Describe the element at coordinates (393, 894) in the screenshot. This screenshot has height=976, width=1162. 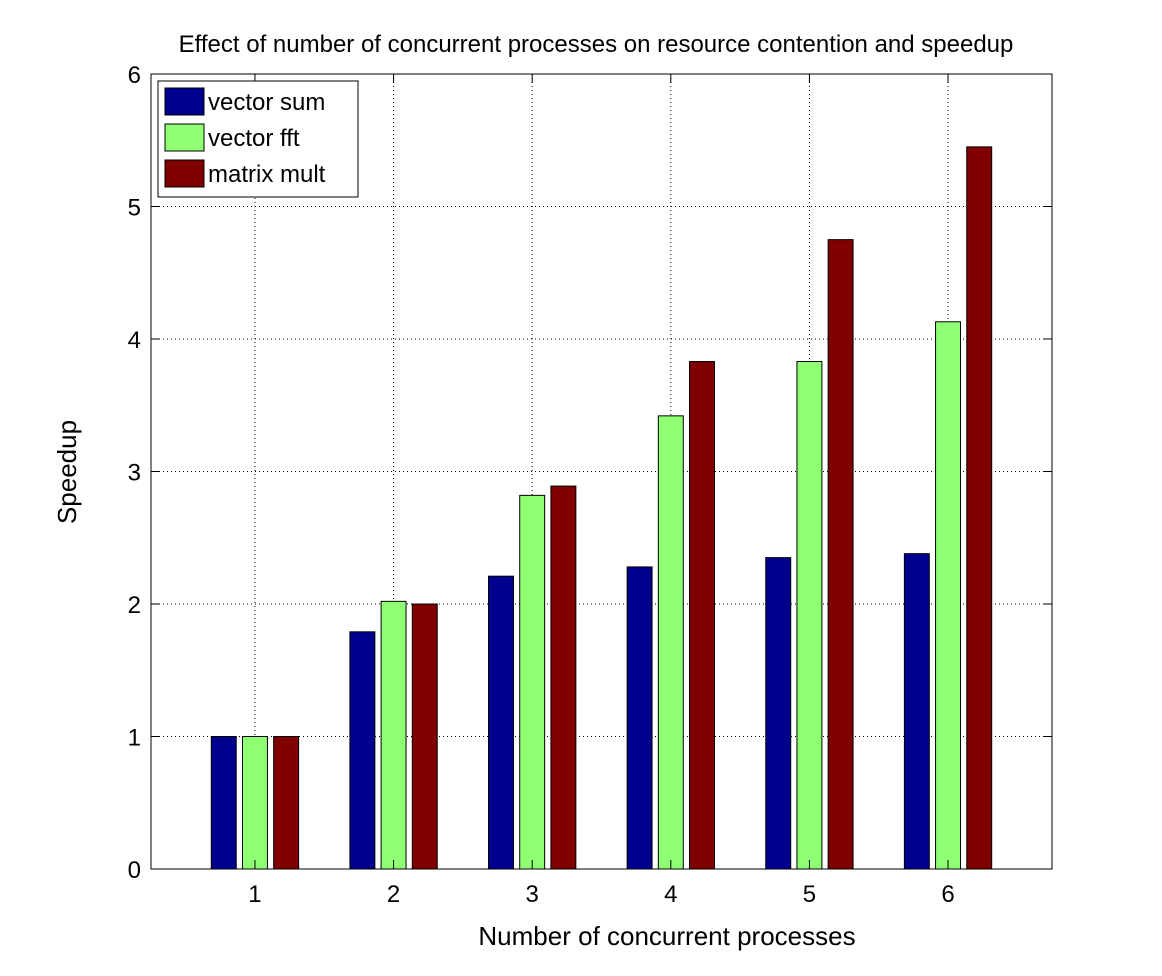
I see `x-tick-label: 2` at that location.